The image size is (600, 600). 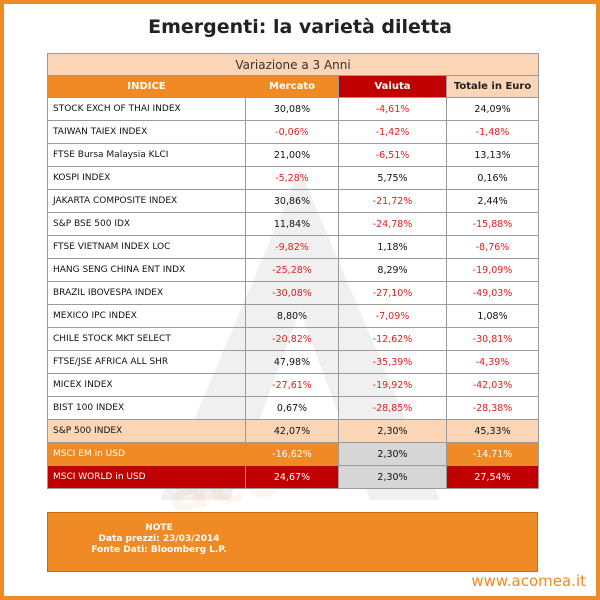 What do you see at coordinates (492, 178) in the screenshot?
I see `cell-totale: 0,16%` at bounding box center [492, 178].